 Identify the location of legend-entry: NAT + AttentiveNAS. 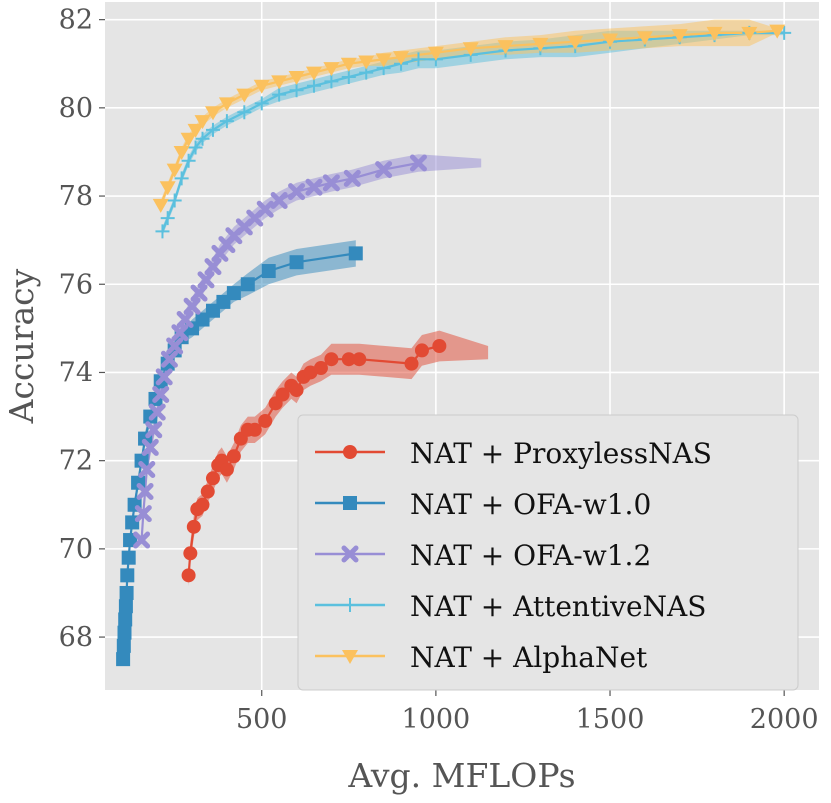
(558, 606).